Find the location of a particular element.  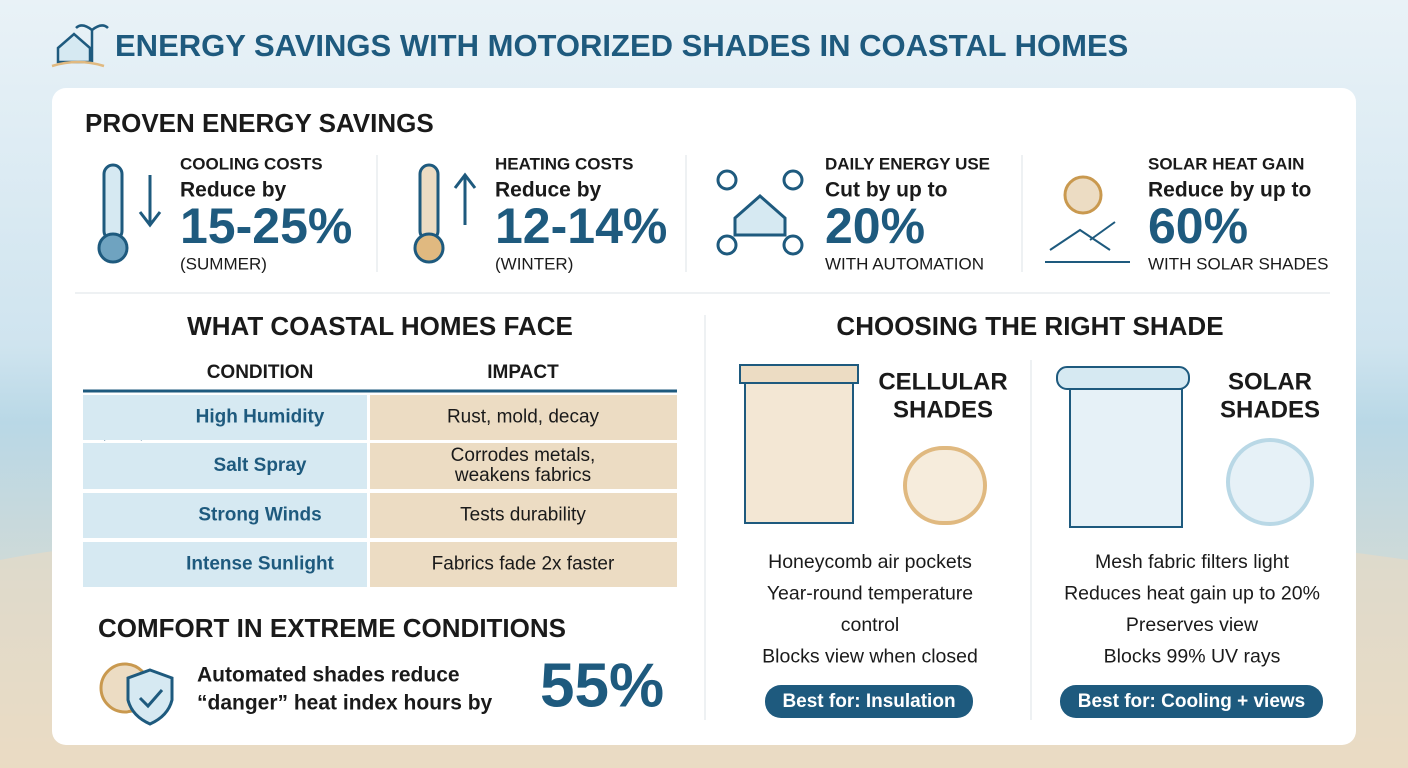

stat-note: (SUMMER) is located at coordinates (223, 263).